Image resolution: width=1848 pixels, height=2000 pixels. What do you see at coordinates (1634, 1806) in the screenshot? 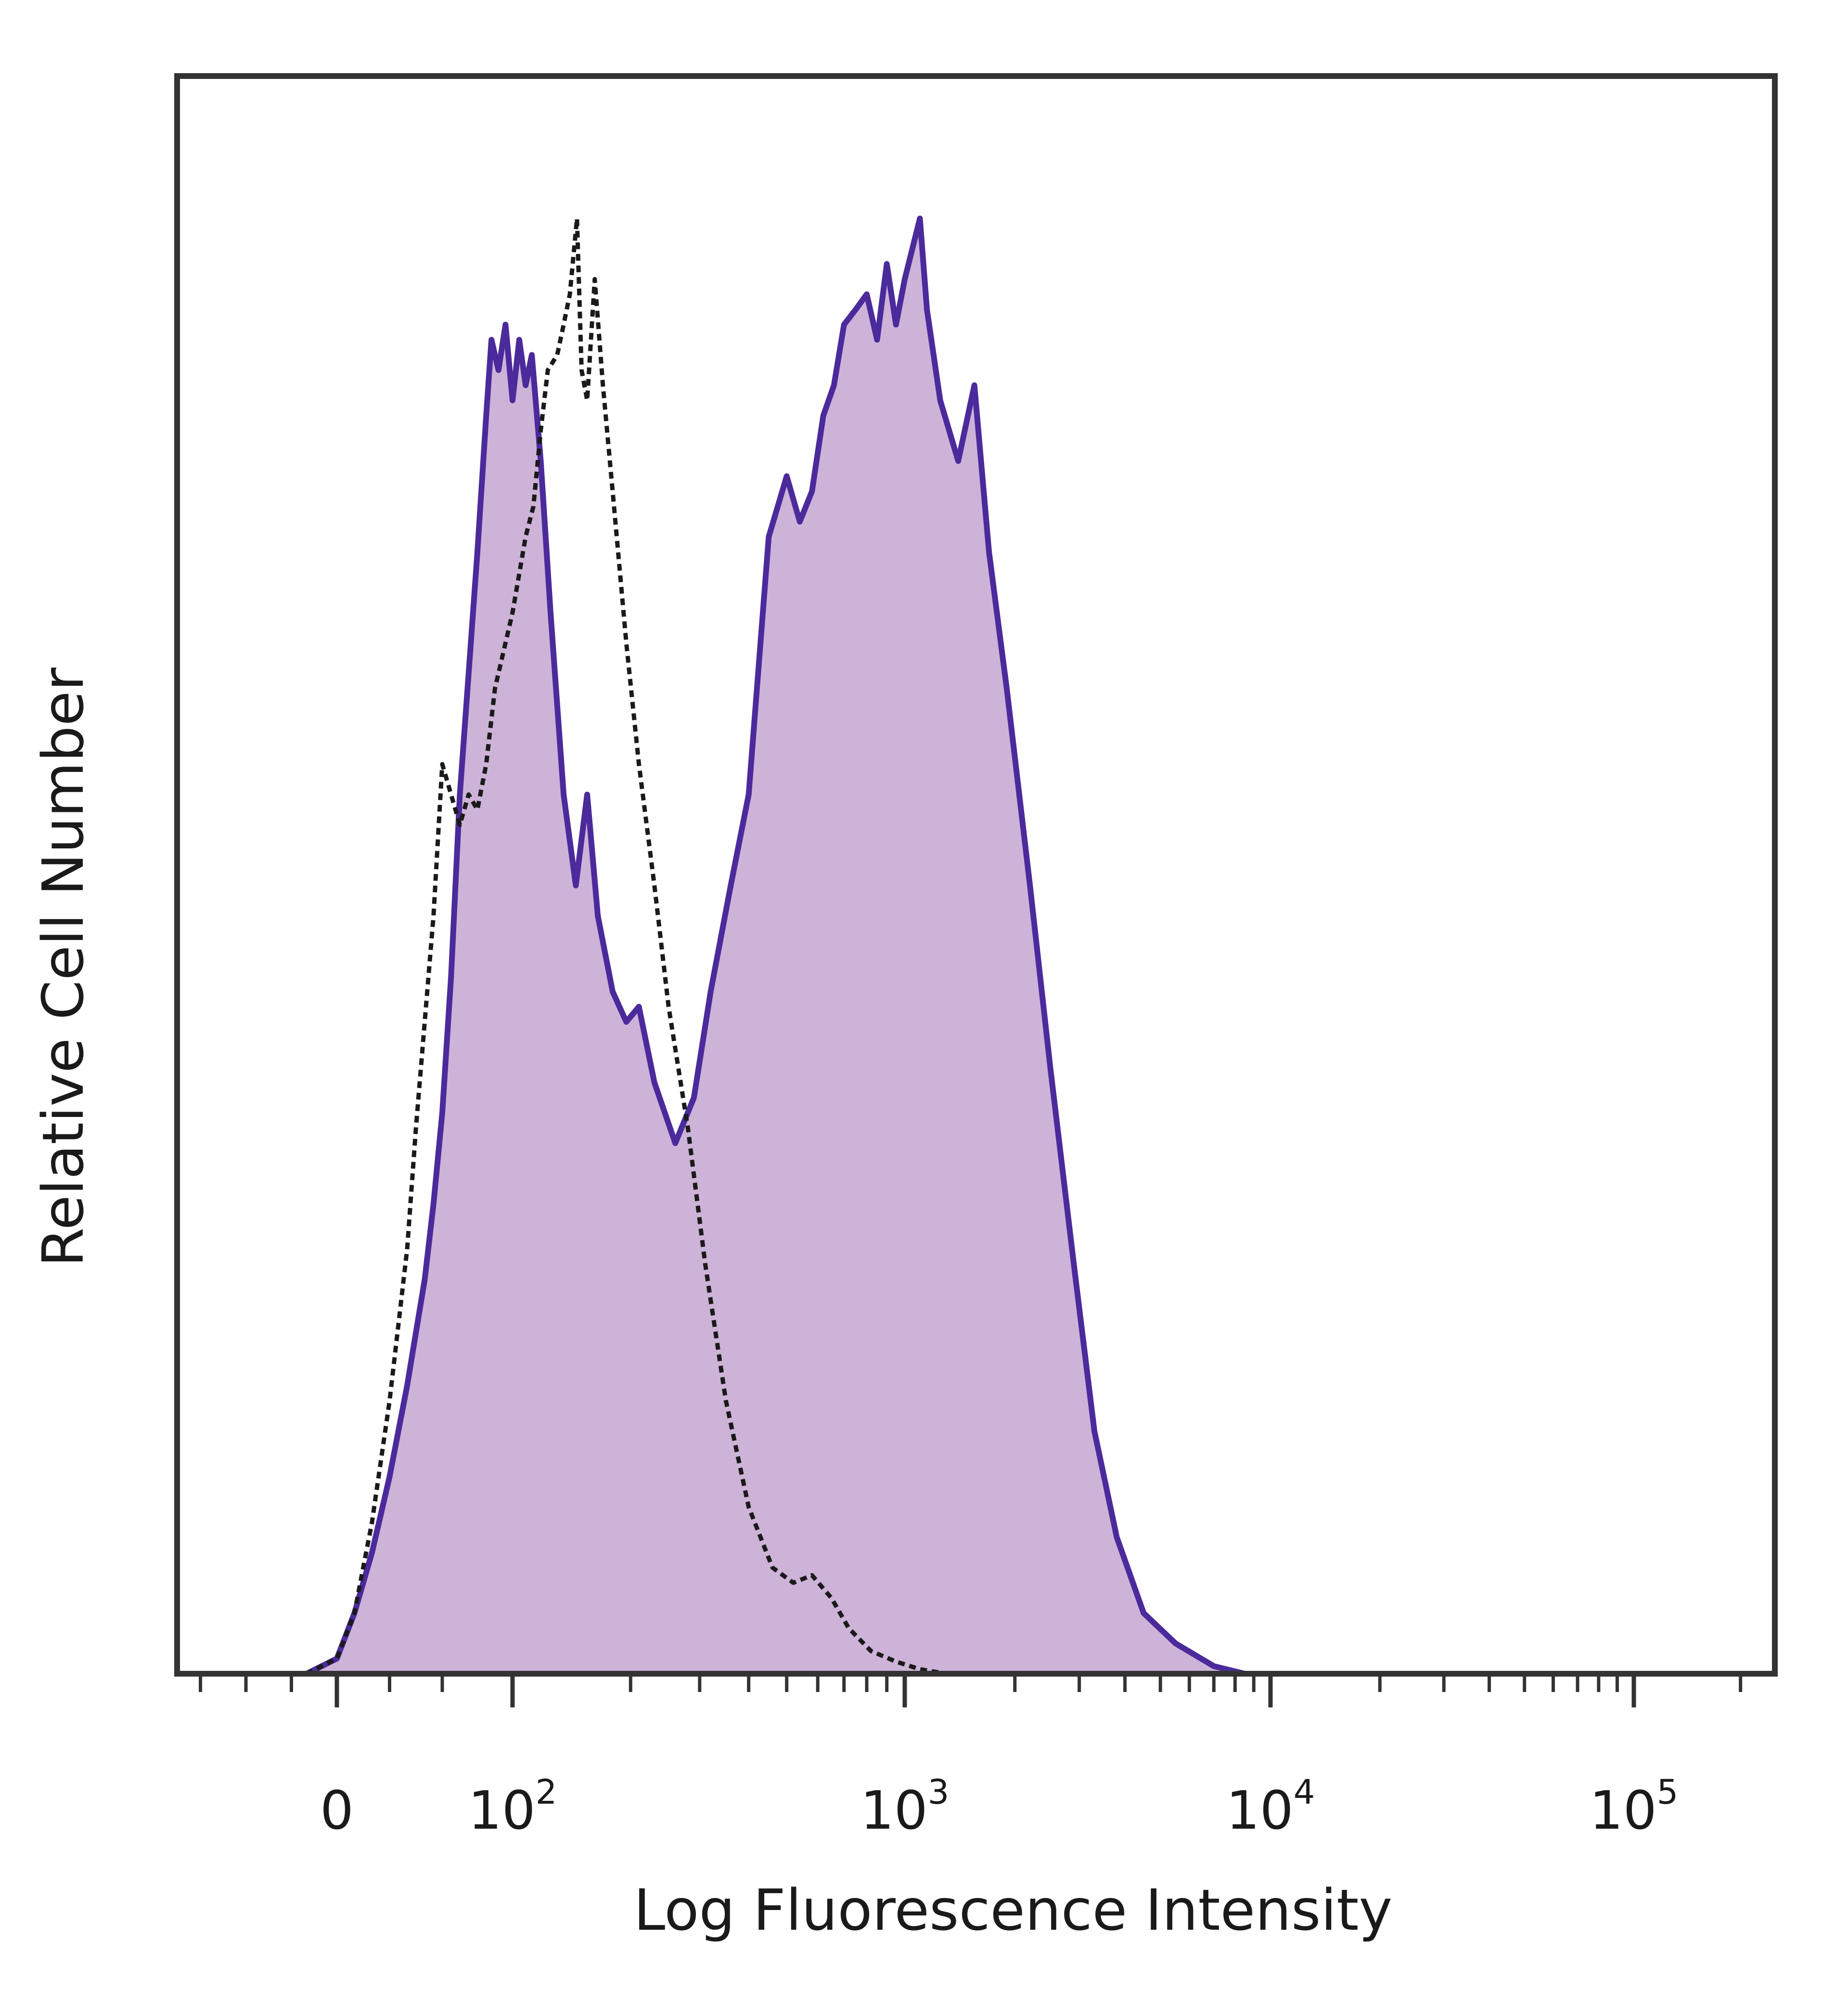
I see `x-tick-label: 10⁵` at bounding box center [1634, 1806].